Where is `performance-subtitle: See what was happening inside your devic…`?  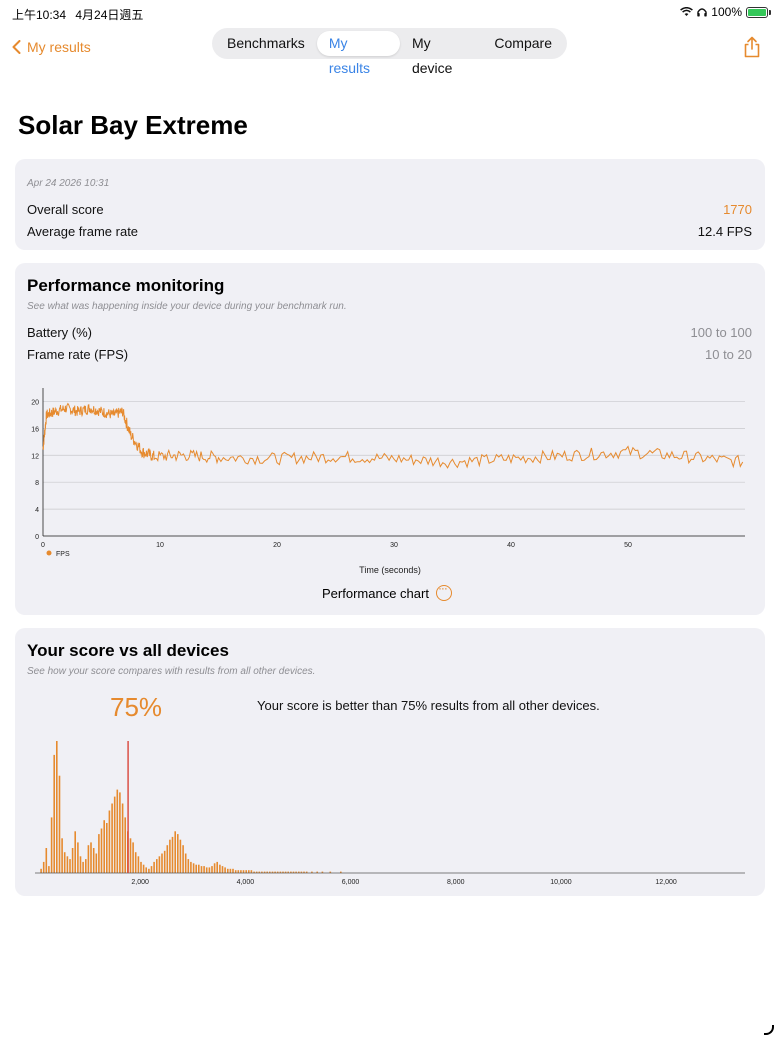
performance-subtitle: See what was happening inside your devic… is located at coordinates (187, 306).